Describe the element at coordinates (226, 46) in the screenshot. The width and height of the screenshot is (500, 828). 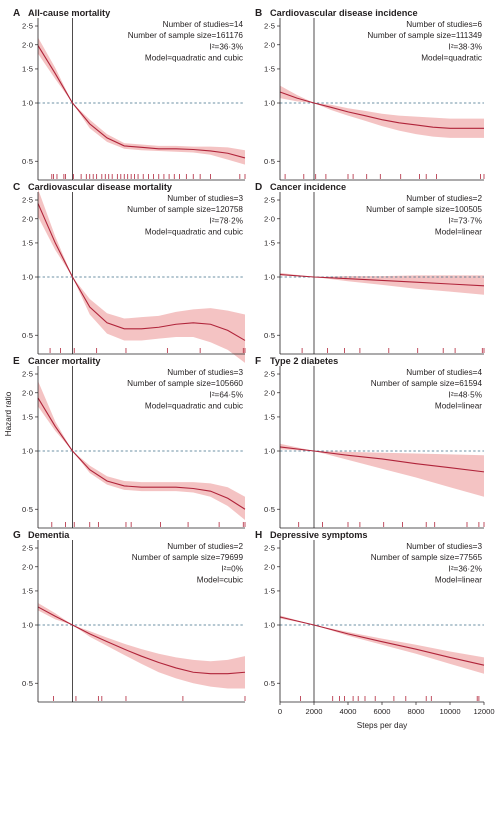
I see `stat-line: I²=36·3%` at that location.